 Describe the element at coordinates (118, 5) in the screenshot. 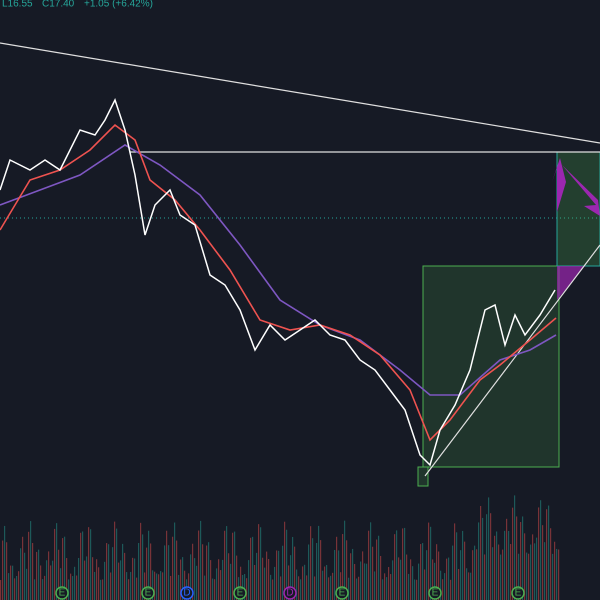

I see `change-label: +1.05 (+6.42%)` at that location.